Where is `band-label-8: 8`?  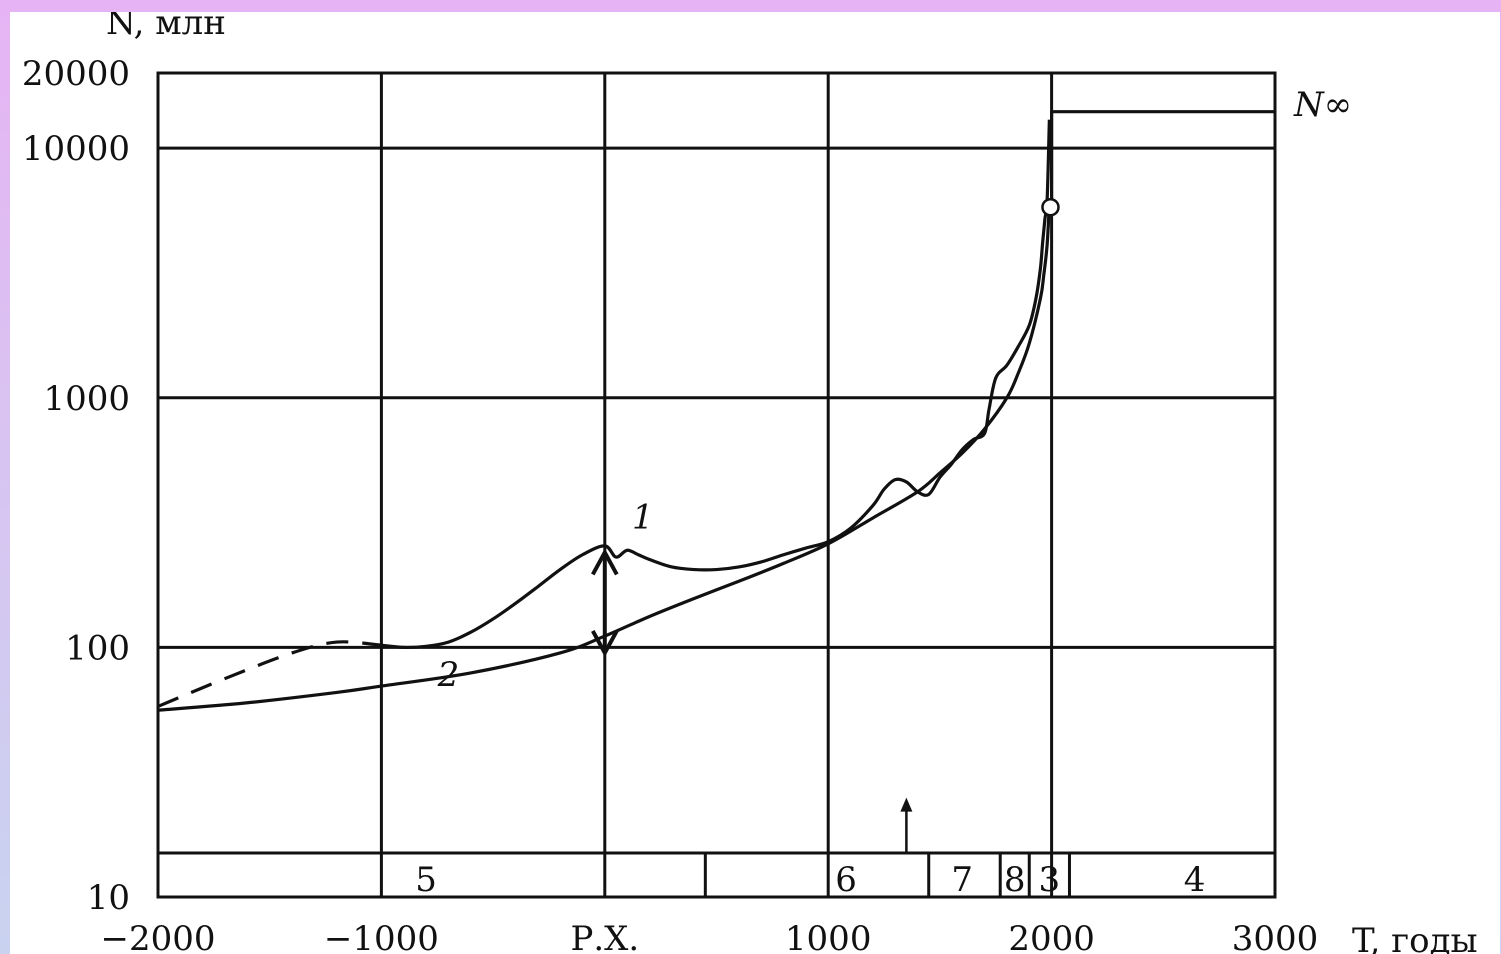
band-label-8: 8 is located at coordinates (1015, 880).